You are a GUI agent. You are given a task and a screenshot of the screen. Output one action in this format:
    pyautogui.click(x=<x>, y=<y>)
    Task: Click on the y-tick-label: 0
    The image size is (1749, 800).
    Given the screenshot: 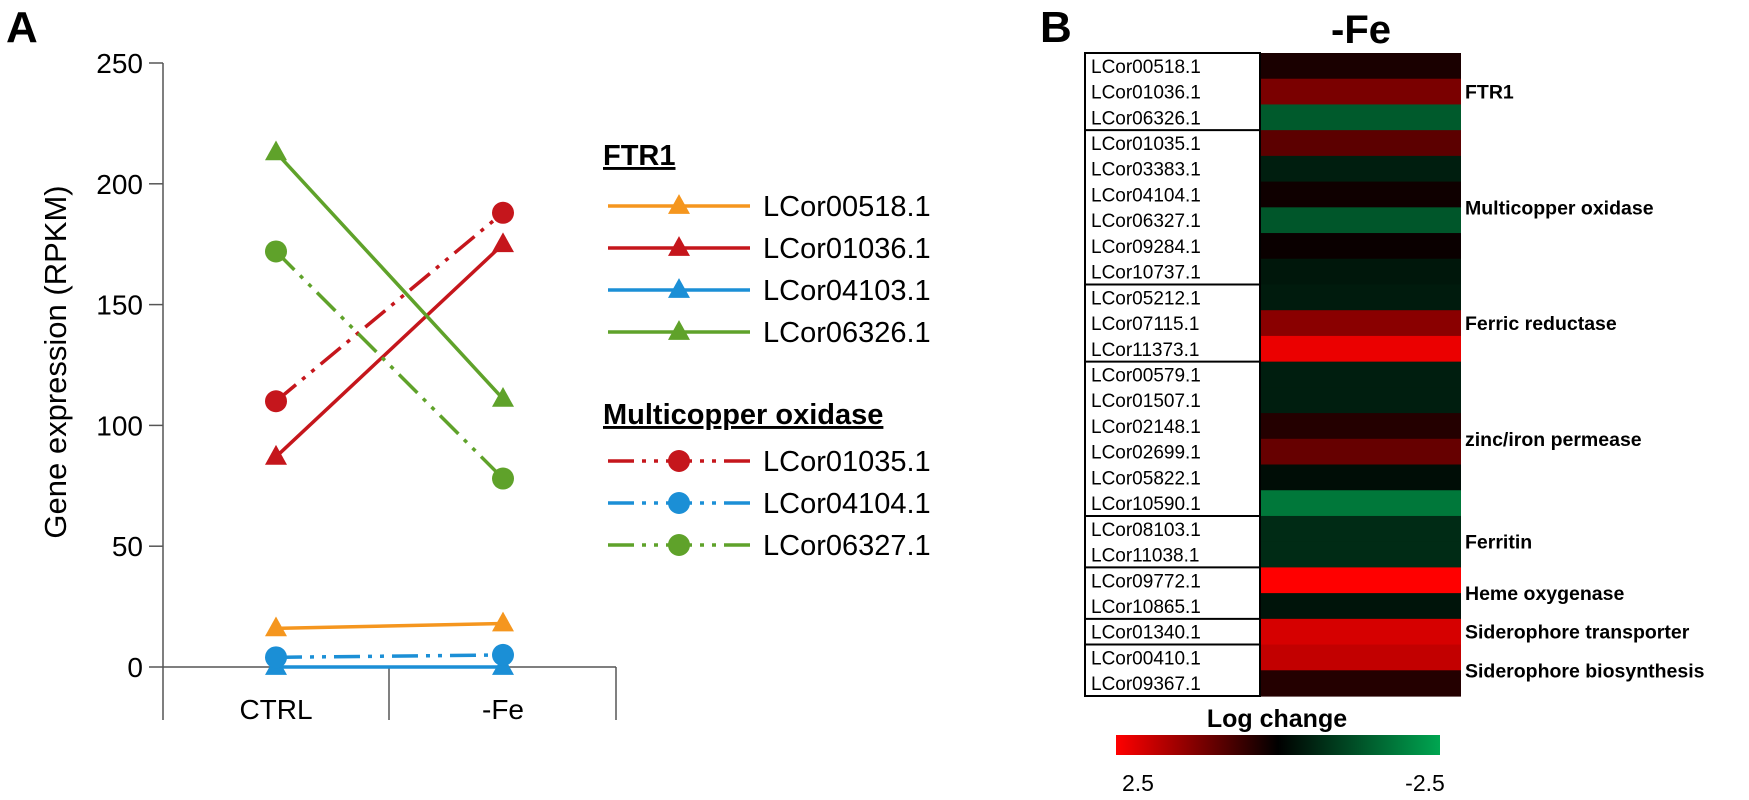 What is the action you would take?
    pyautogui.click(x=135, y=667)
    